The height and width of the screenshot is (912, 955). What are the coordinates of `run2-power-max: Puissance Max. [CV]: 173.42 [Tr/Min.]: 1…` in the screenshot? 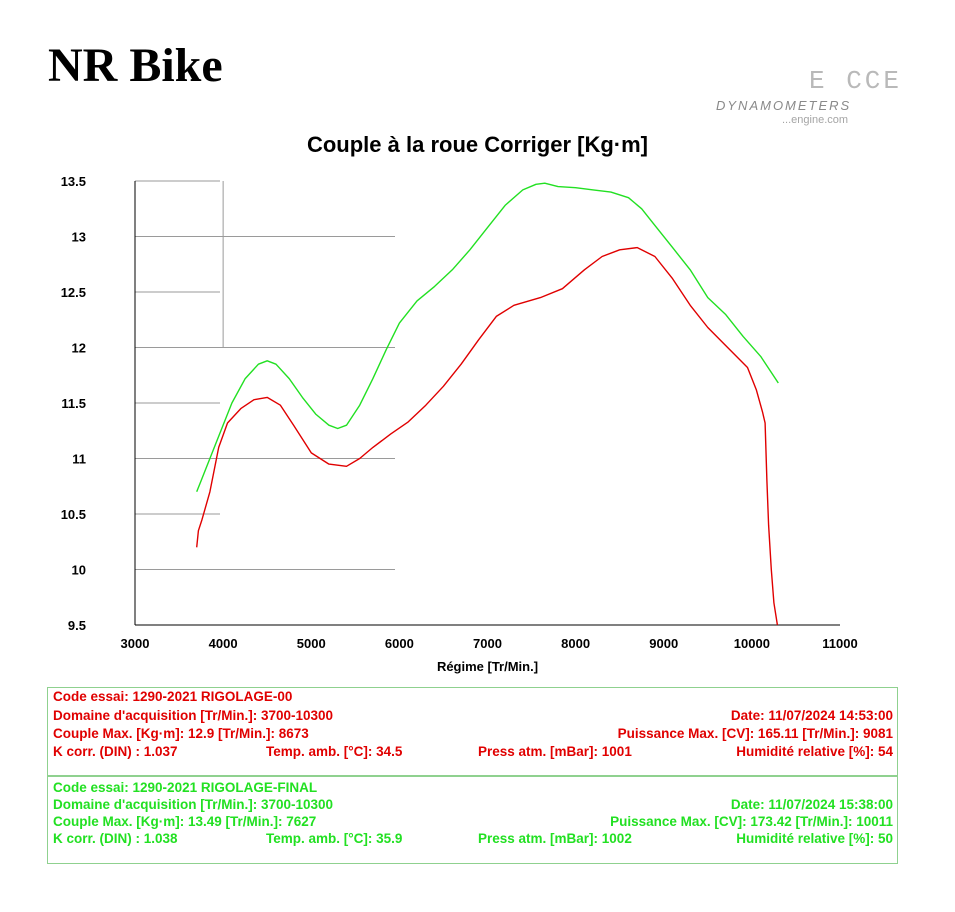 It's located at (751, 821).